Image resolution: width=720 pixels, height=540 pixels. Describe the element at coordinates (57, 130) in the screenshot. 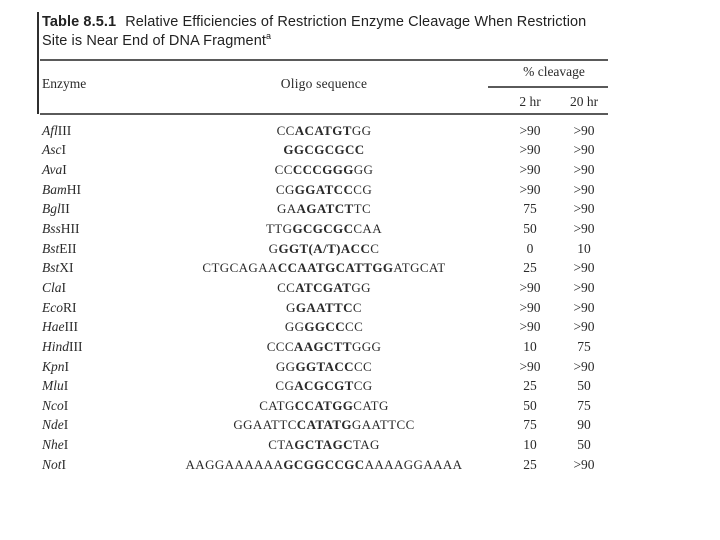

I see `enzyme-name: AflIII` at that location.